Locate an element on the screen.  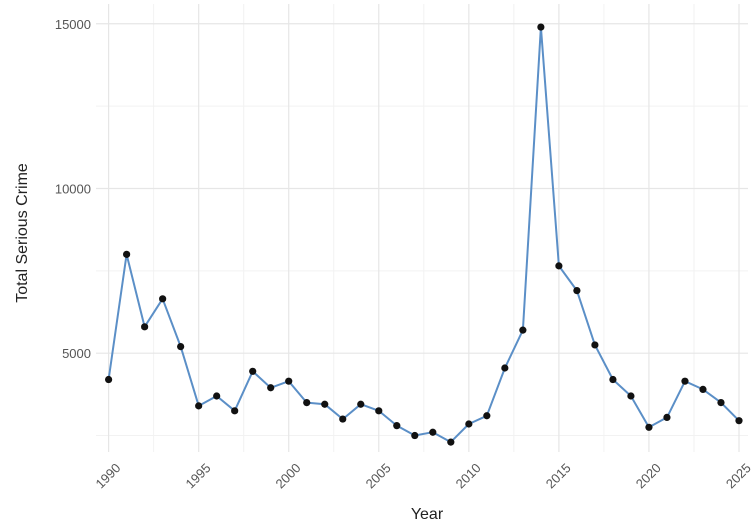
x-axis-title: Year is located at coordinates (427, 514).